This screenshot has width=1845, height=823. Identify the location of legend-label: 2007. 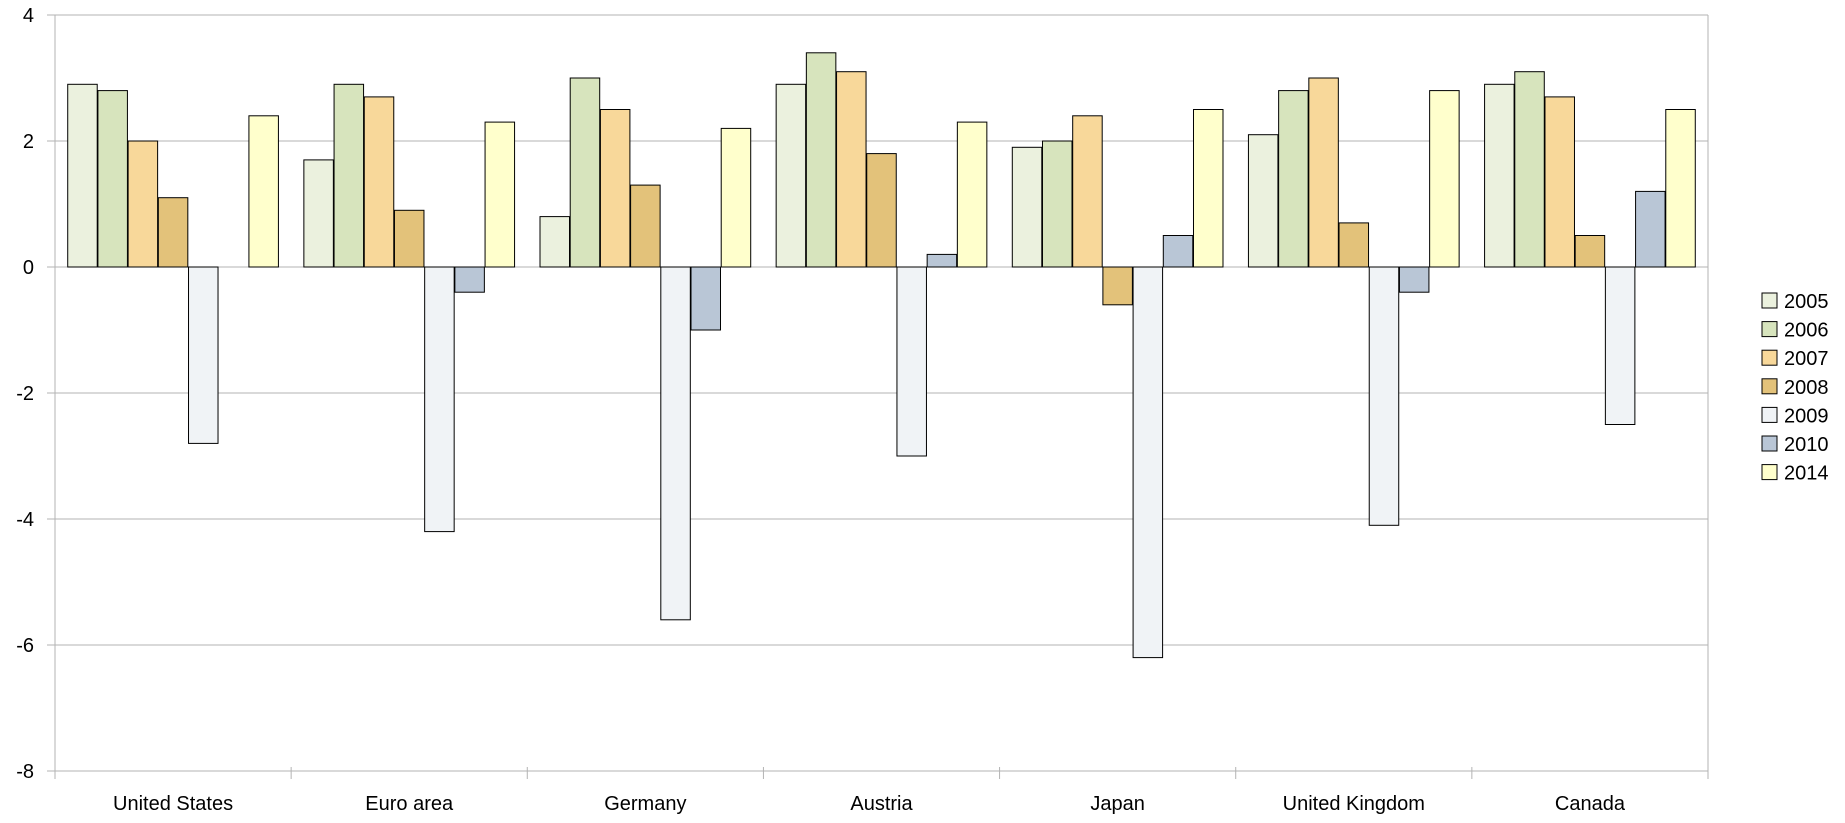
(1806, 359).